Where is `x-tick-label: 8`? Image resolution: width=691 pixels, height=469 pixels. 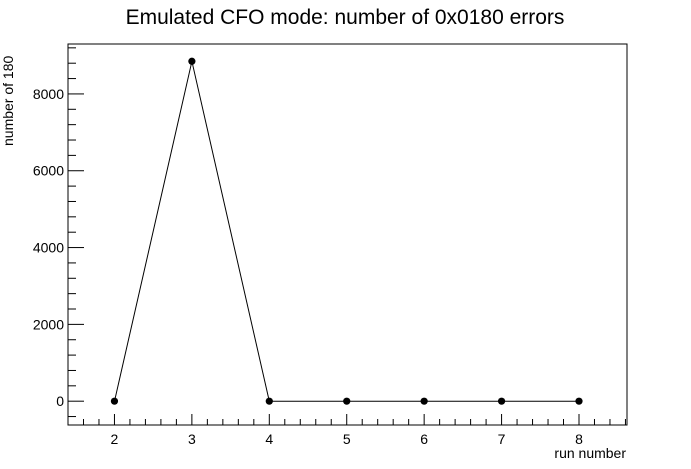
x-tick-label: 8 is located at coordinates (579, 439).